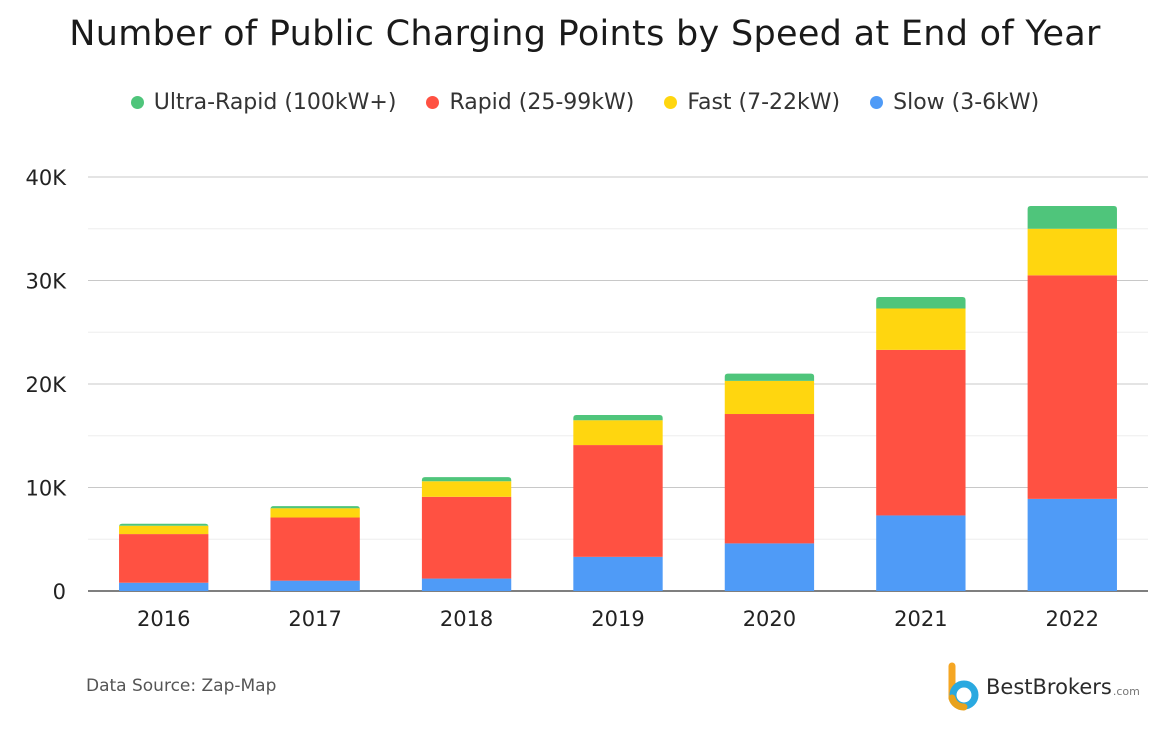  I want to click on y-tick-label: 0, so click(59, 592).